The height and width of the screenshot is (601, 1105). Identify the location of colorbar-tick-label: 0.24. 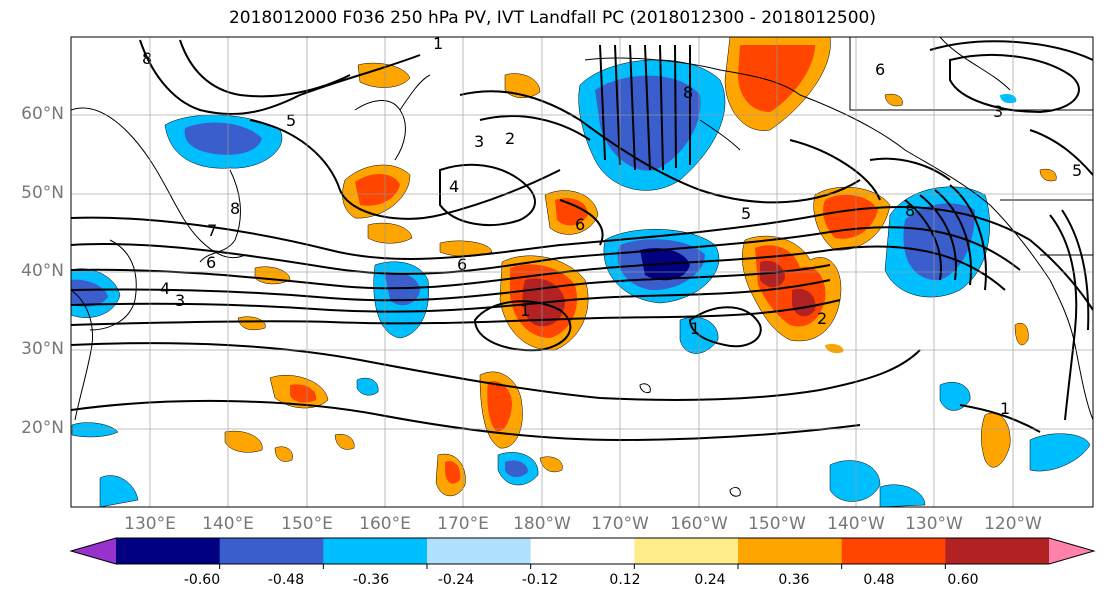
(710, 580).